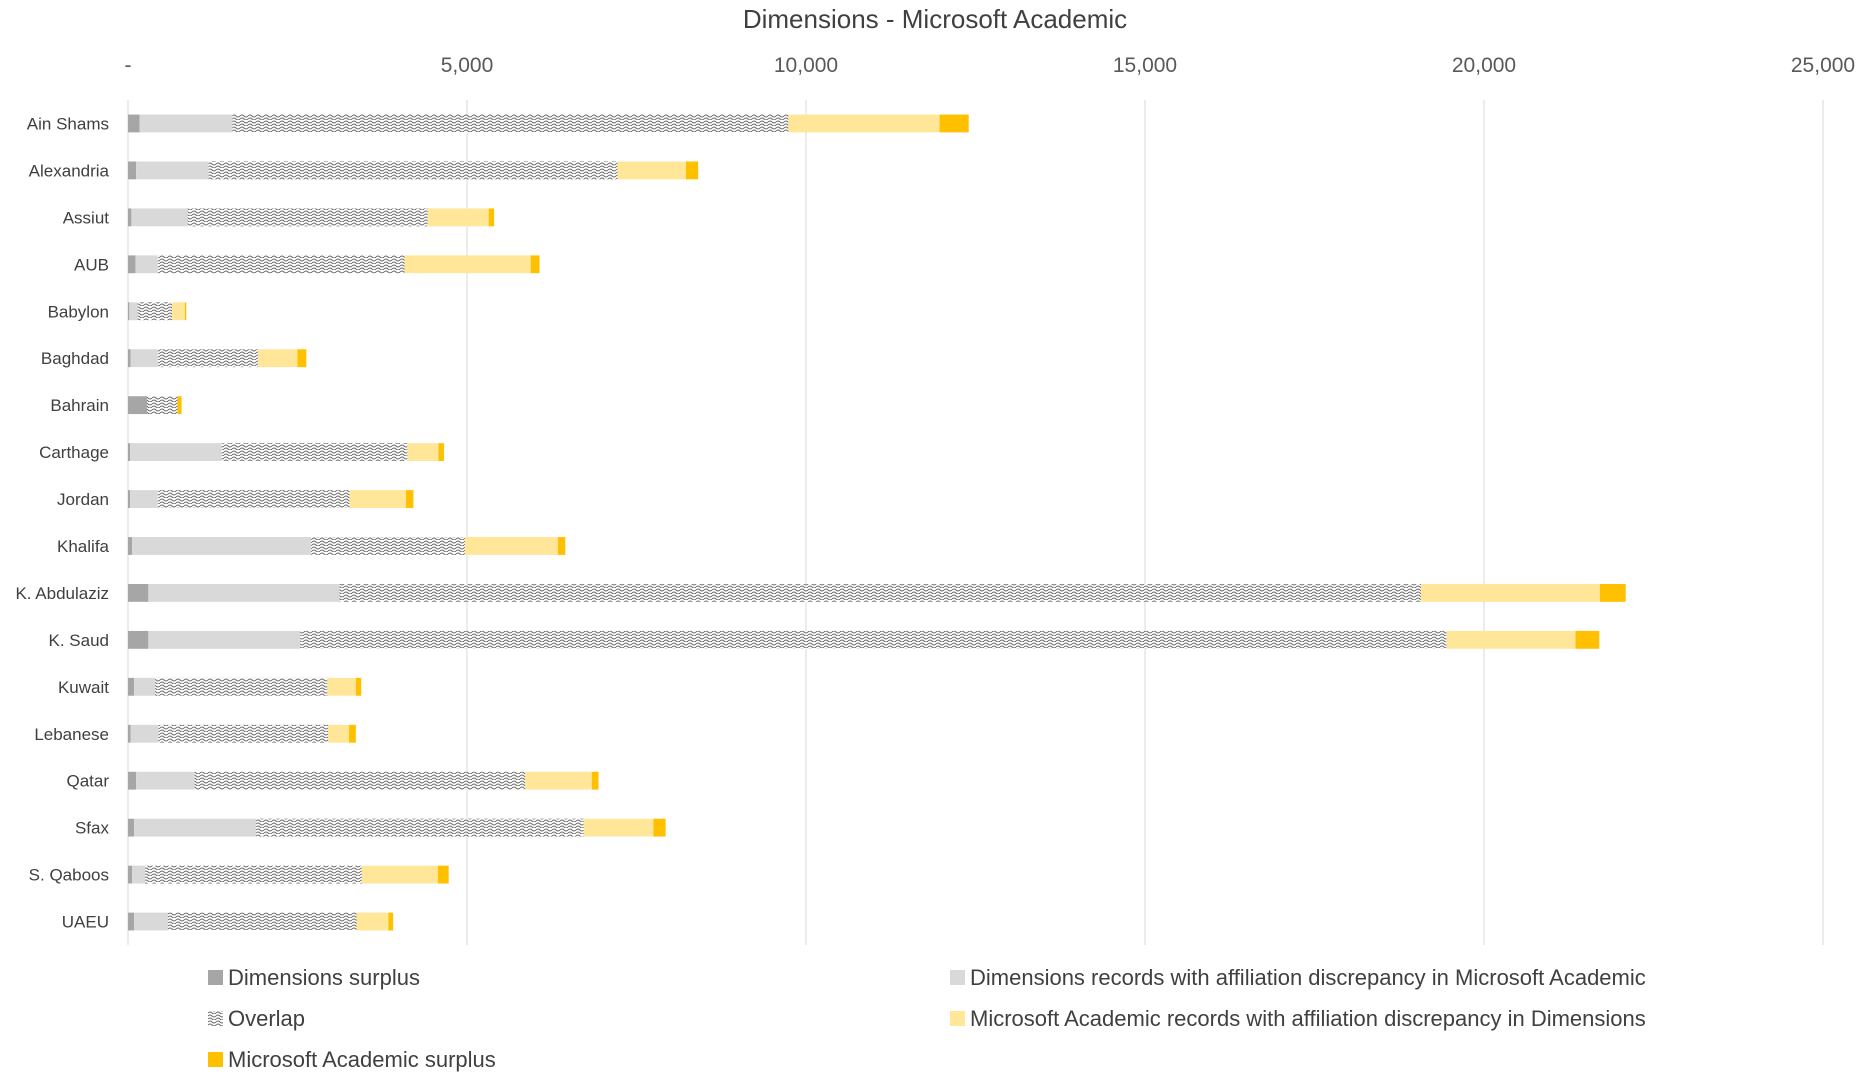 This screenshot has width=1861, height=1072. I want to click on x-tick-label: 10,000, so click(806, 65).